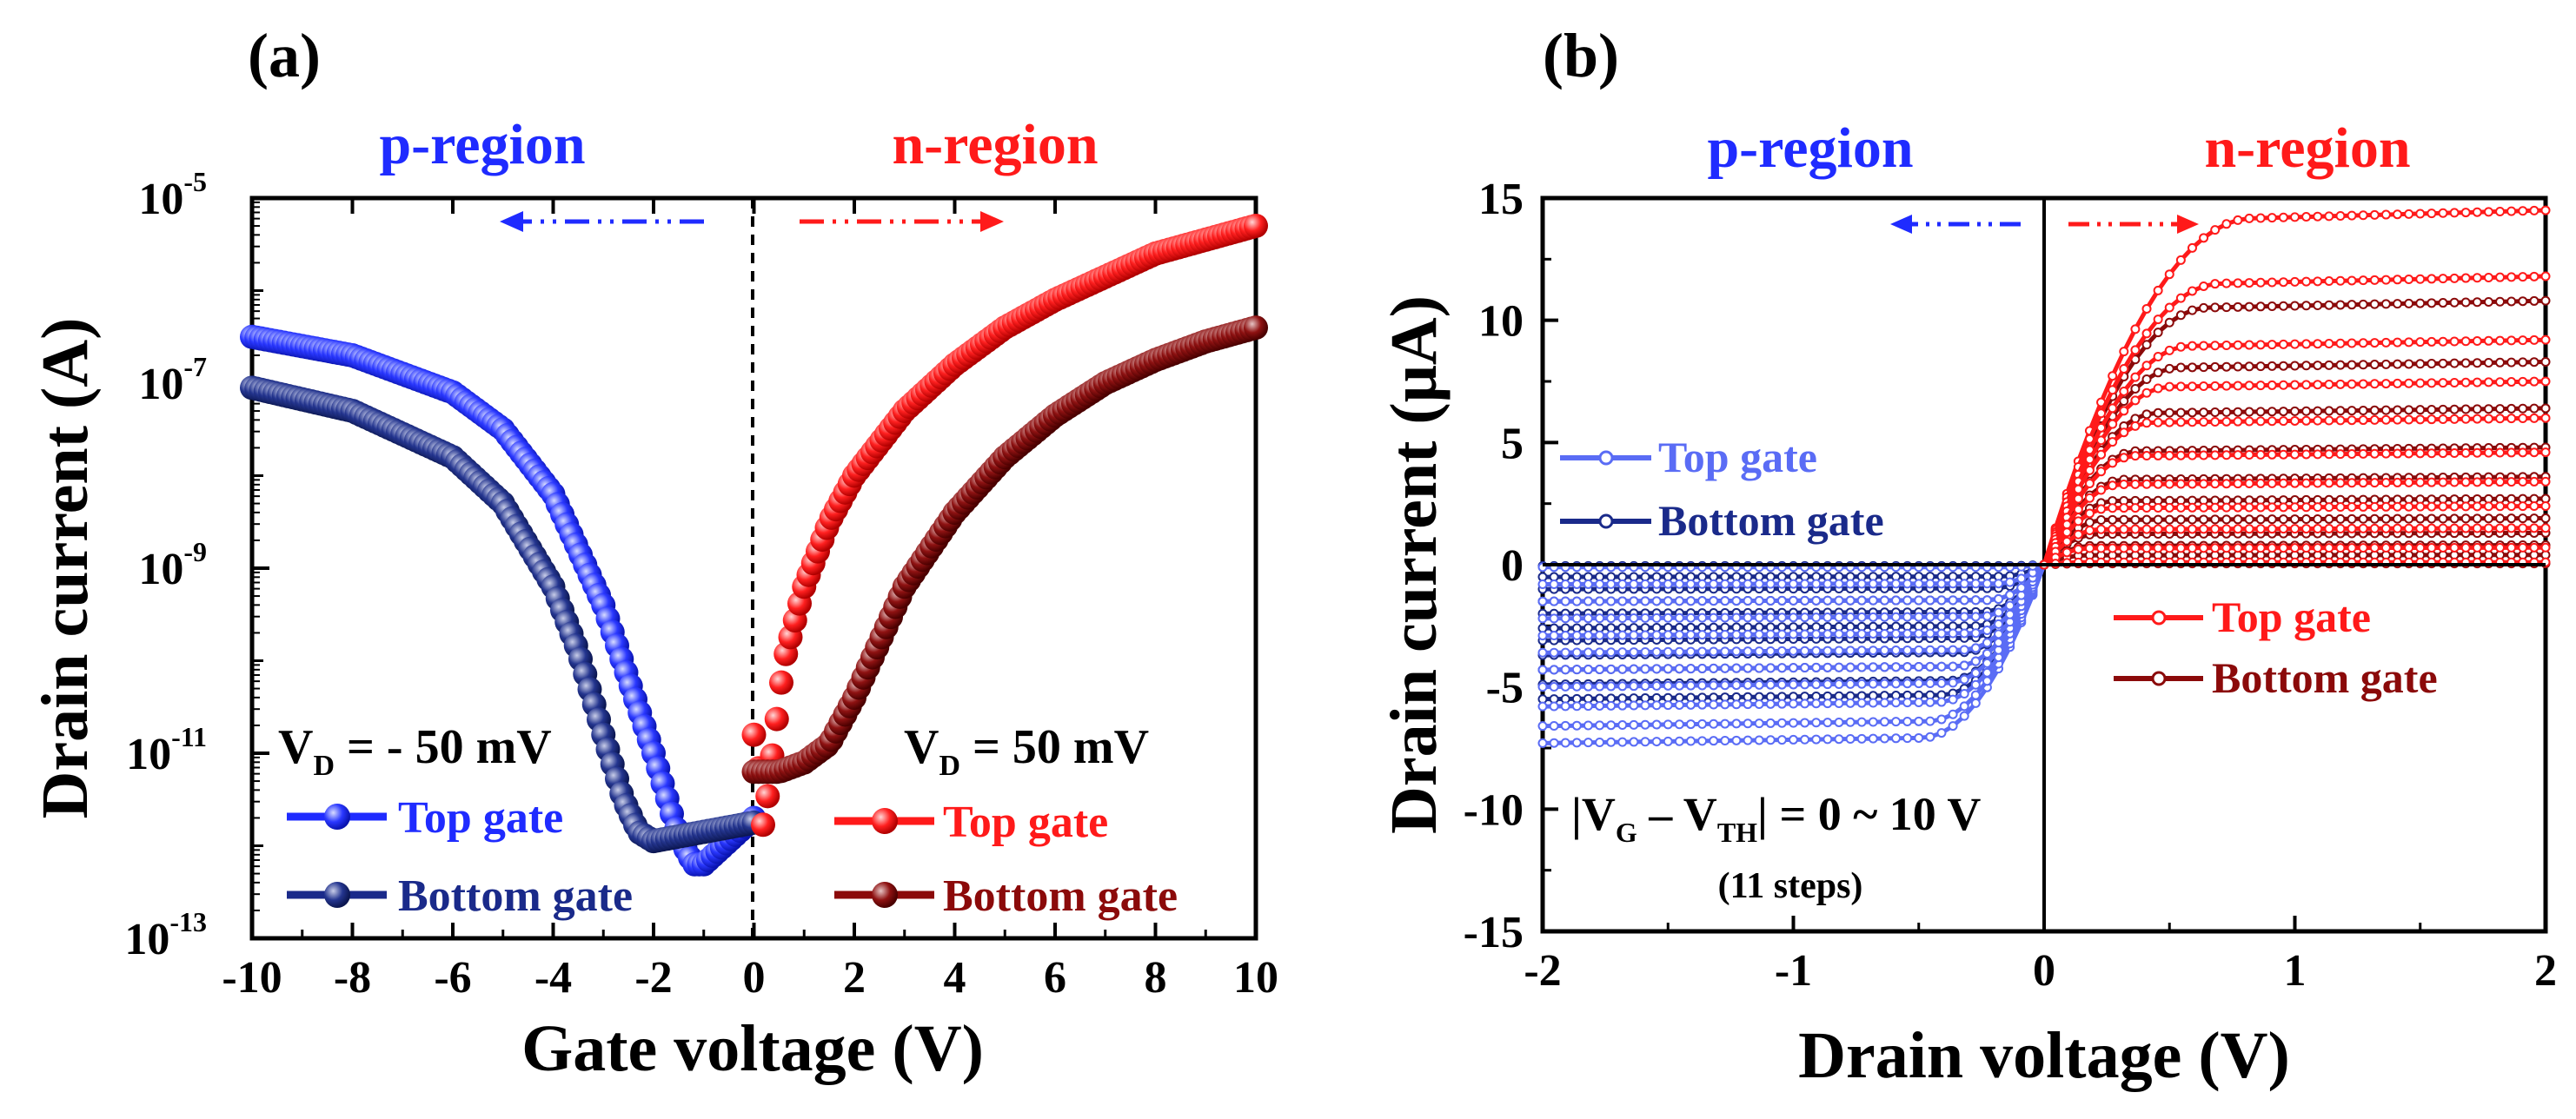  What do you see at coordinates (1501, 199) in the screenshot?
I see `y-tick-label: 15` at bounding box center [1501, 199].